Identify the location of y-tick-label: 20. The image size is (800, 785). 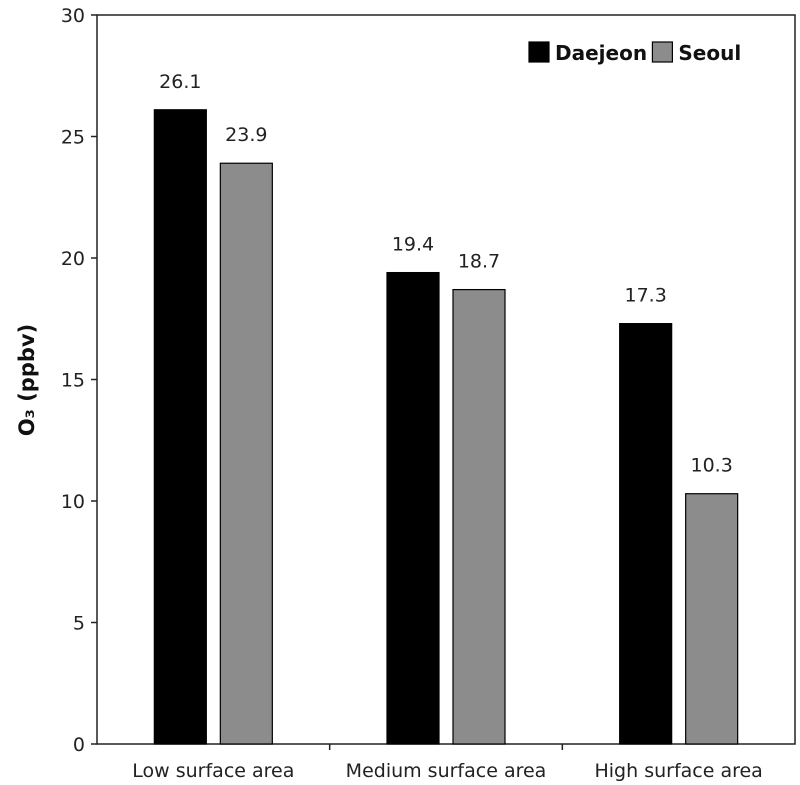
(73, 259).